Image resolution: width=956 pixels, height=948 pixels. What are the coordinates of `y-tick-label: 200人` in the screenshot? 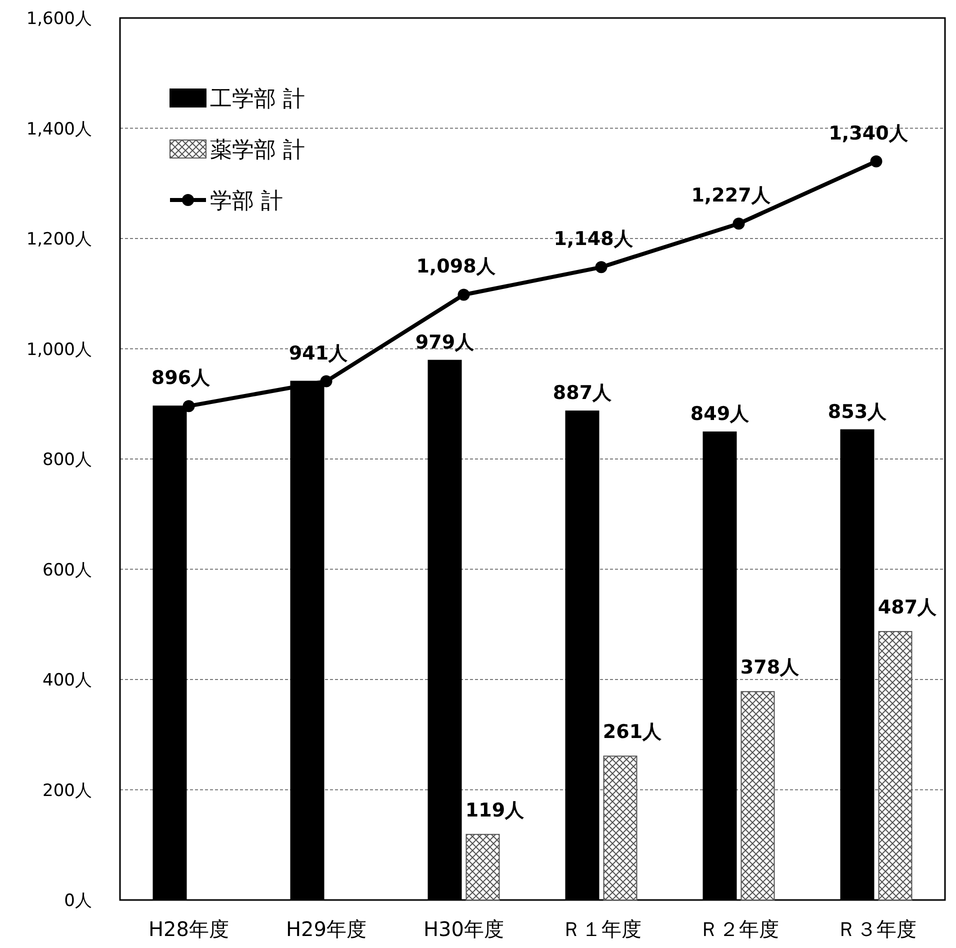 It's located at (67, 790).